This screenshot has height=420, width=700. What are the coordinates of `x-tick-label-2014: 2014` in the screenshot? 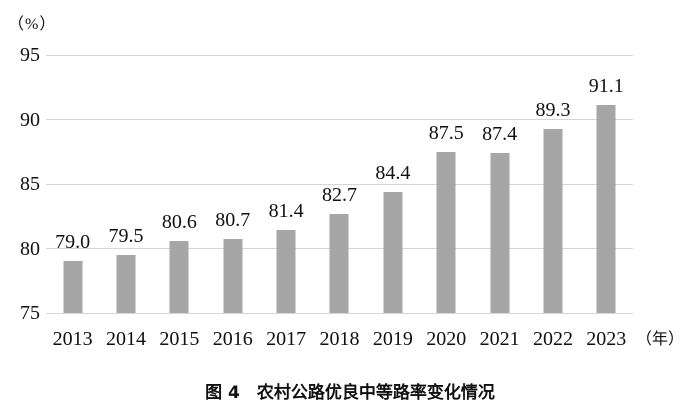 It's located at (126, 339).